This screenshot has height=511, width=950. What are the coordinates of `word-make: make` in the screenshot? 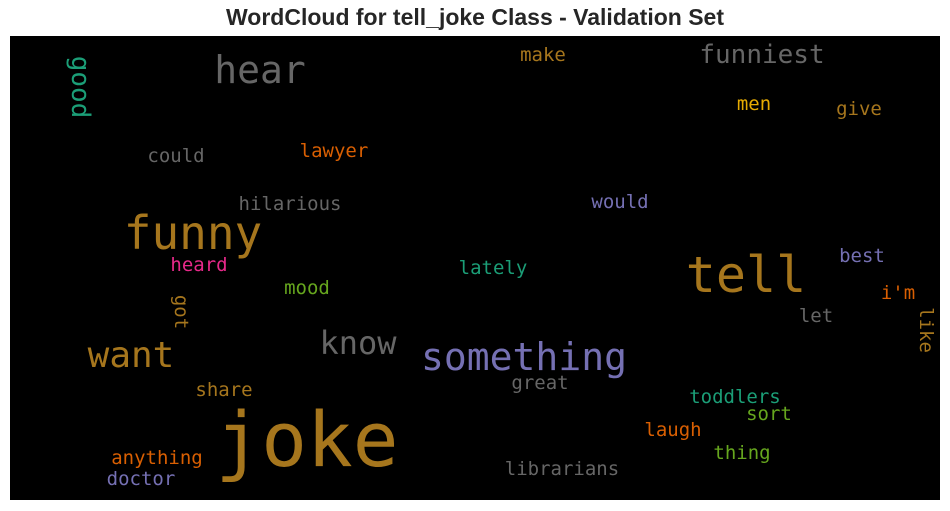 It's located at (543, 55).